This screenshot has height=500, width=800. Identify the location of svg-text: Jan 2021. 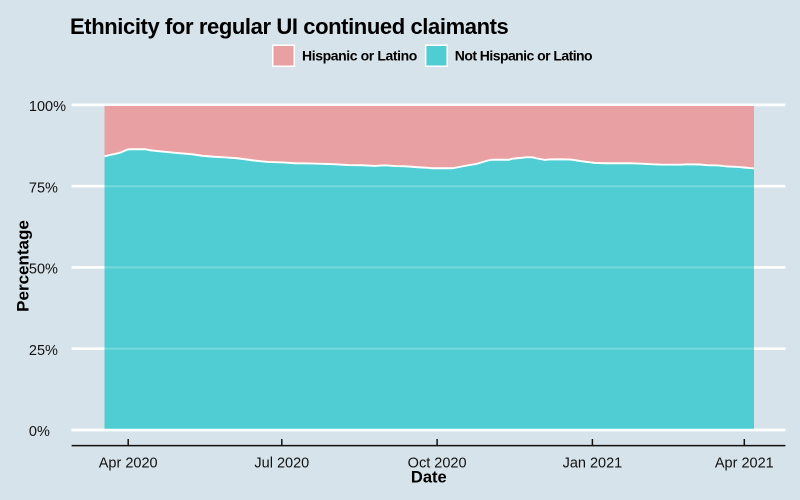
(593, 464).